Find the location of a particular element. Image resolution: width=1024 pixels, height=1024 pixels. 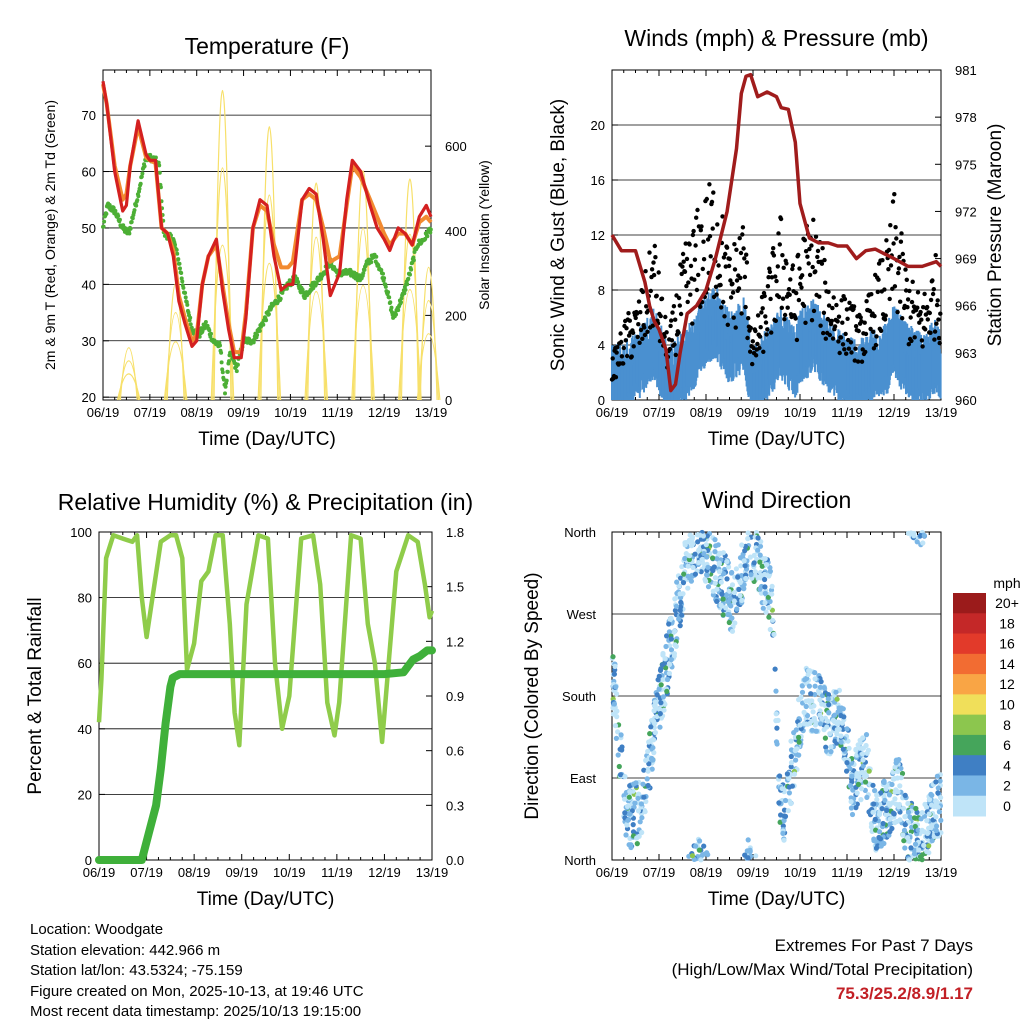

colorbar-label: 14 is located at coordinates (1007, 664).